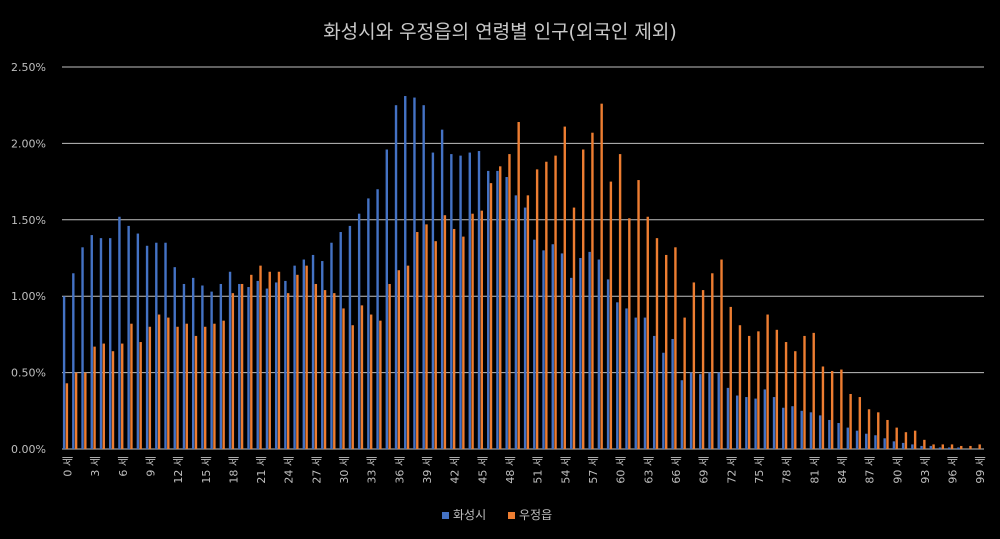 This screenshot has width=1000, height=539. What do you see at coordinates (621, 470) in the screenshot?
I see `x-tick-label: 60 세` at bounding box center [621, 470].